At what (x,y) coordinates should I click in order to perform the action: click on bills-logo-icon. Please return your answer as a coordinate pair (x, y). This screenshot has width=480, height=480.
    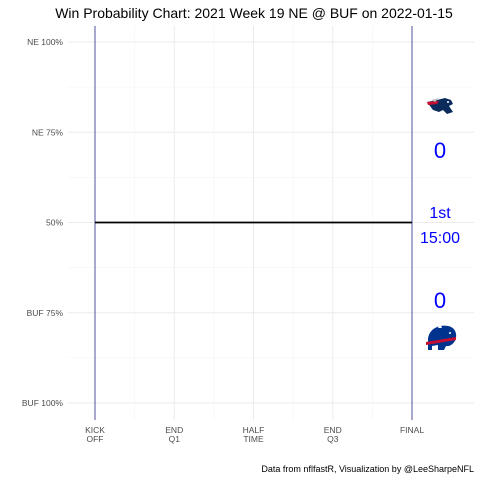
    Looking at the image, I should click on (441, 336).